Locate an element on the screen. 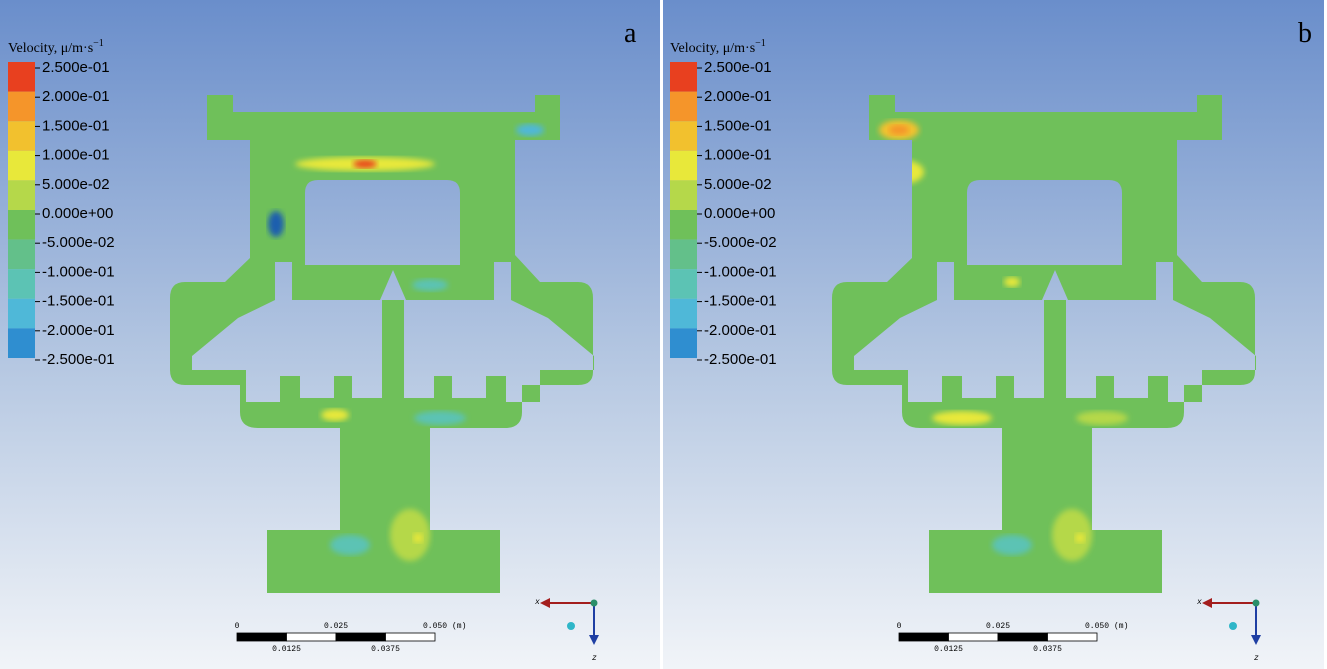  panel-label: b is located at coordinates (1305, 33).